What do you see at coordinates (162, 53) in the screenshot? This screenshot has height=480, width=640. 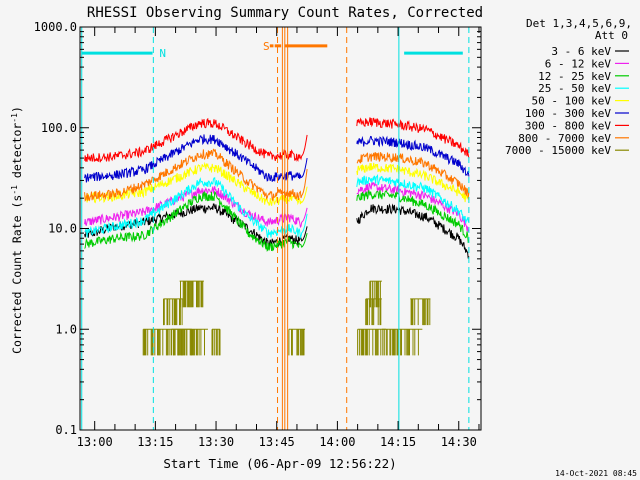 I see `night-label: N` at bounding box center [162, 53].